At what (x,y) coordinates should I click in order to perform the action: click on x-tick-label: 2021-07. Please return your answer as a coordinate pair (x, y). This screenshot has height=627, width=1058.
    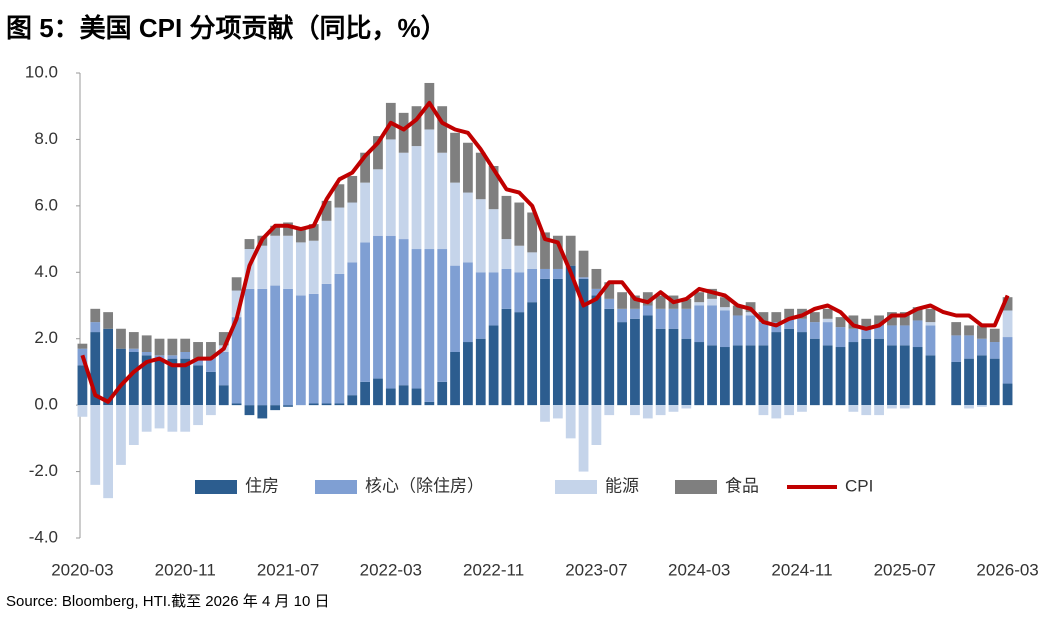
    Looking at the image, I should click on (288, 569).